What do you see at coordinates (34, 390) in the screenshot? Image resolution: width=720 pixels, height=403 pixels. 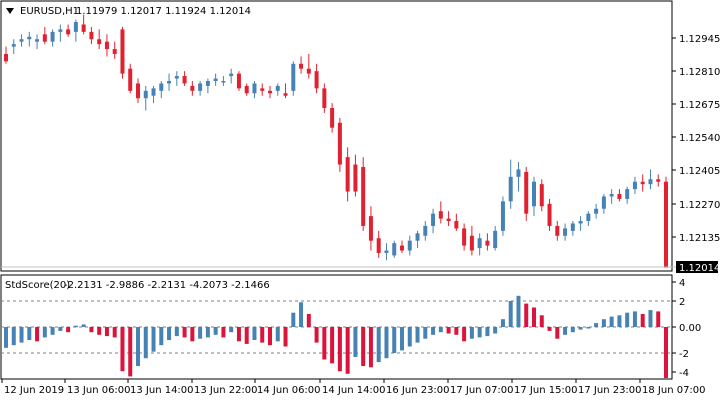 I see `time-tick-label: 12 Jun 2019` at bounding box center [34, 390].